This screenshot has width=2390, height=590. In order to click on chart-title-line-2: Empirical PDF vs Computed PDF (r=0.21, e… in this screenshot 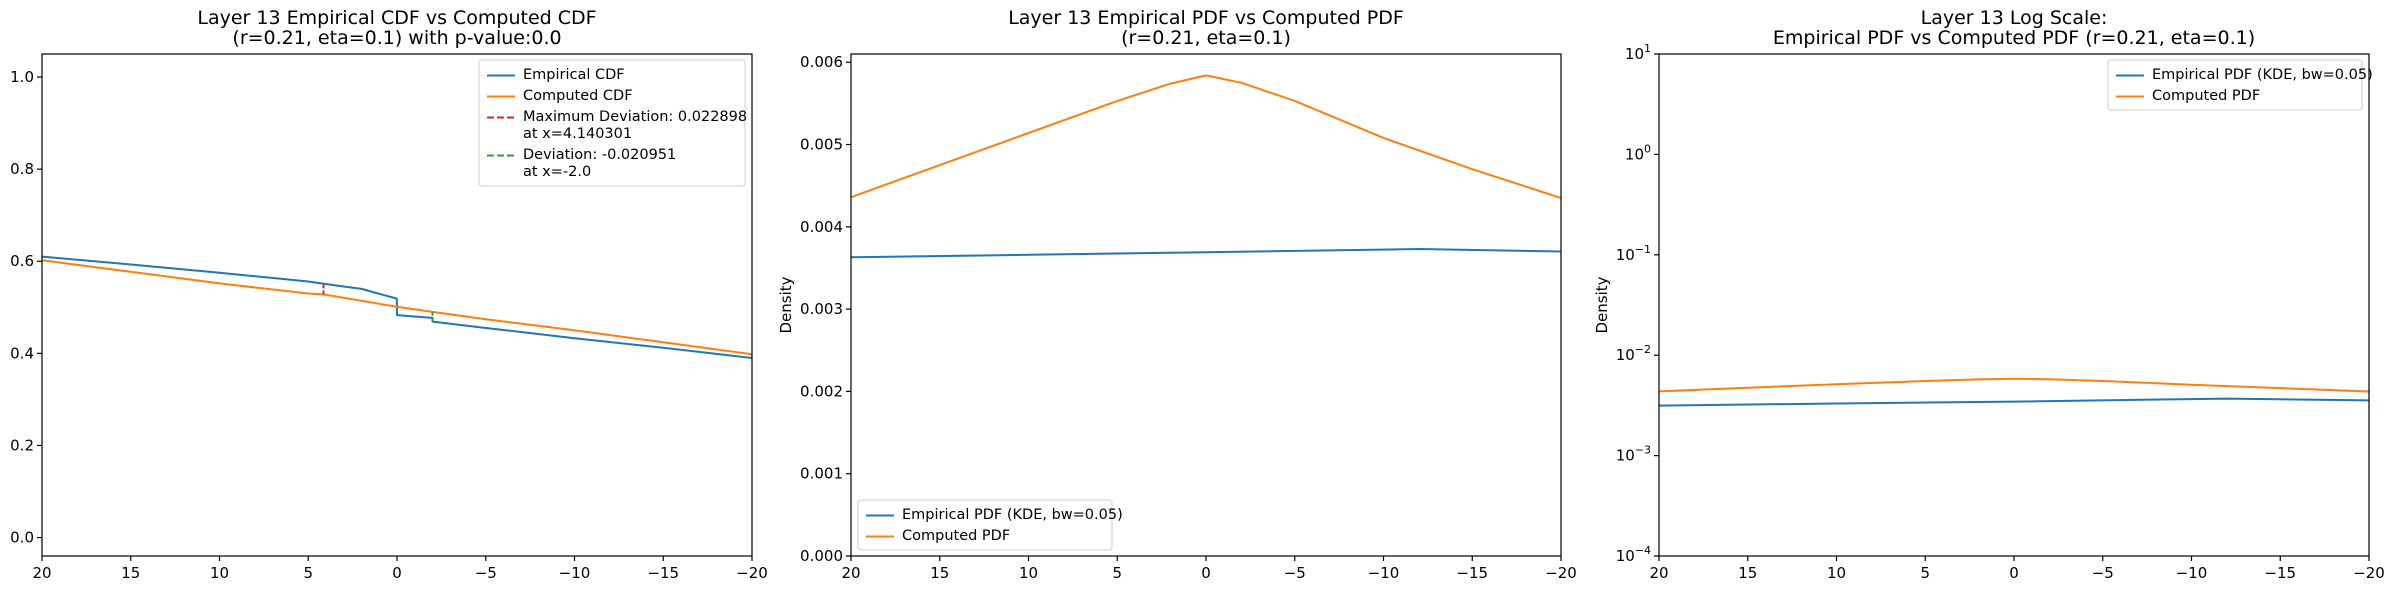, I will do `click(2014, 38)`.